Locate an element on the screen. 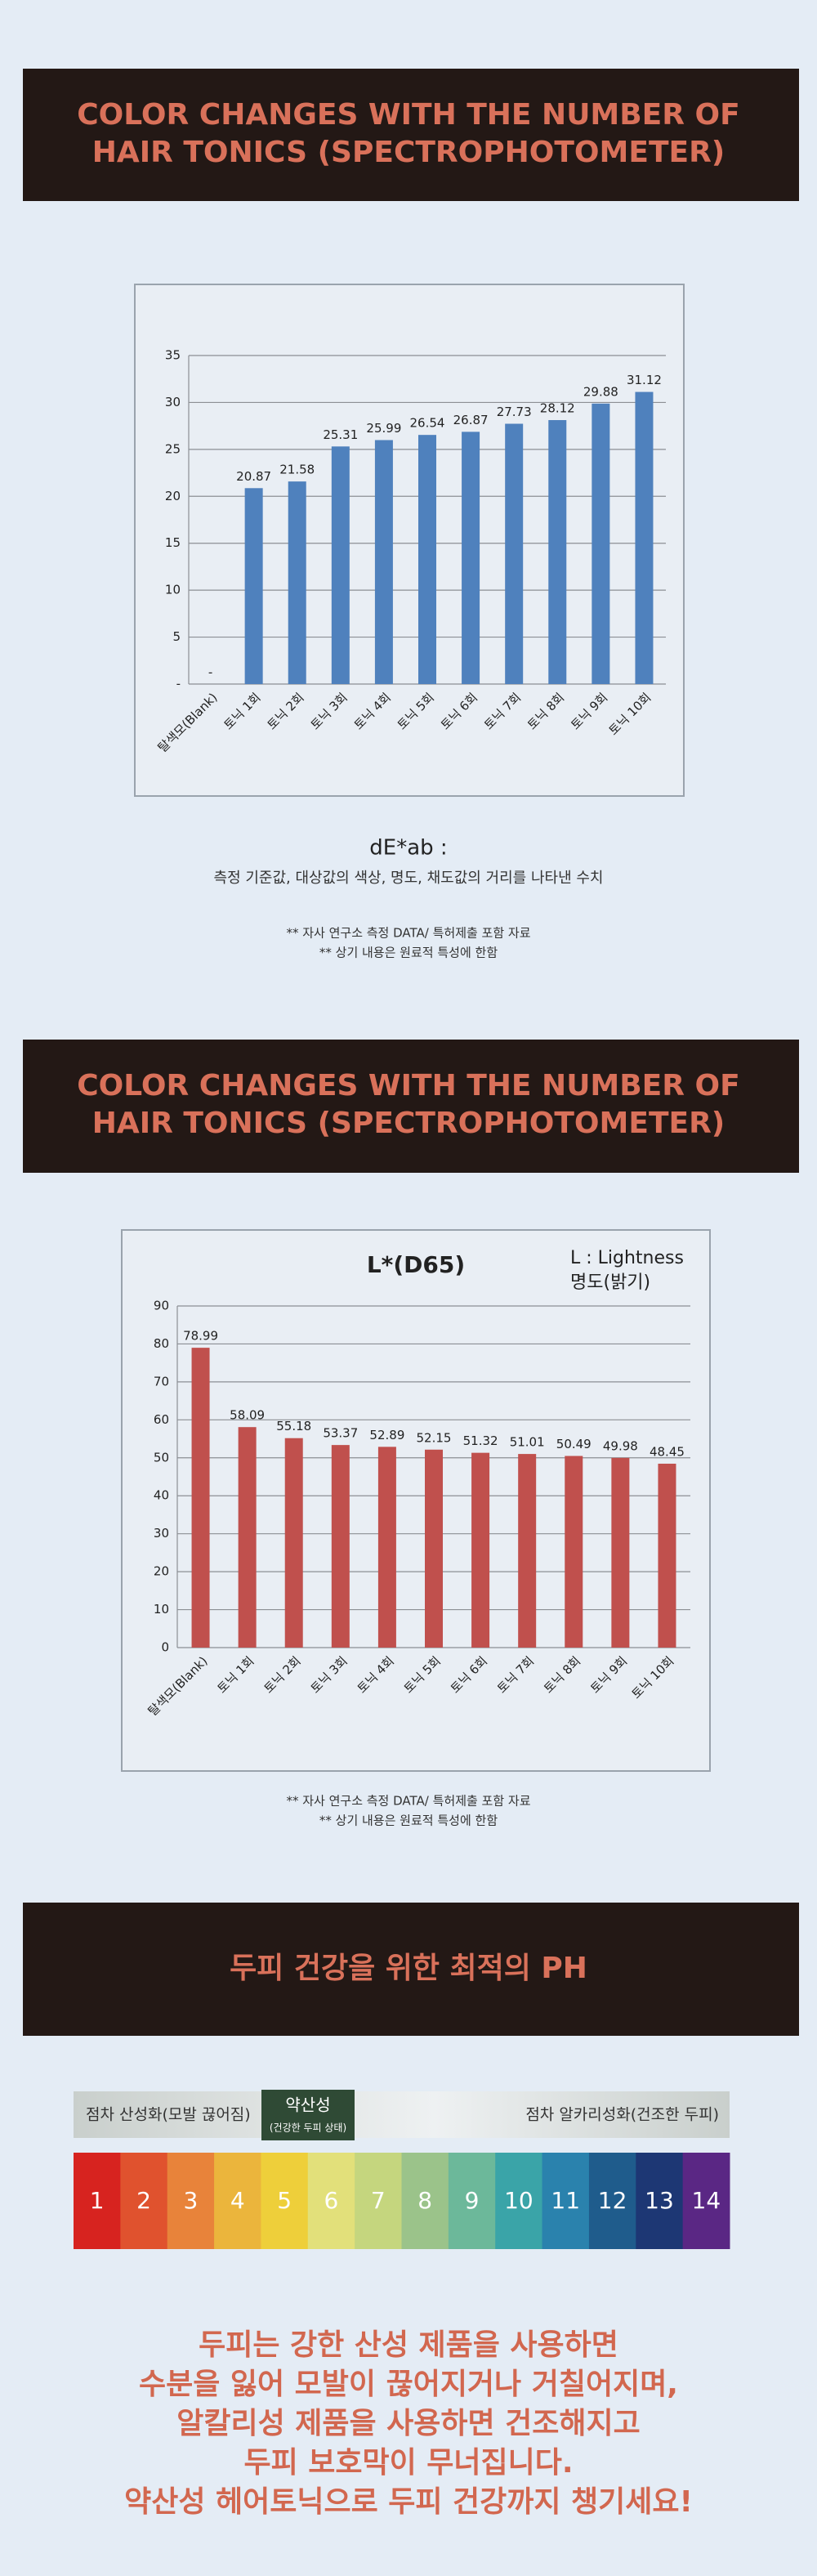 This screenshot has height=2576, width=817. y-tick-label: 25 is located at coordinates (173, 448).